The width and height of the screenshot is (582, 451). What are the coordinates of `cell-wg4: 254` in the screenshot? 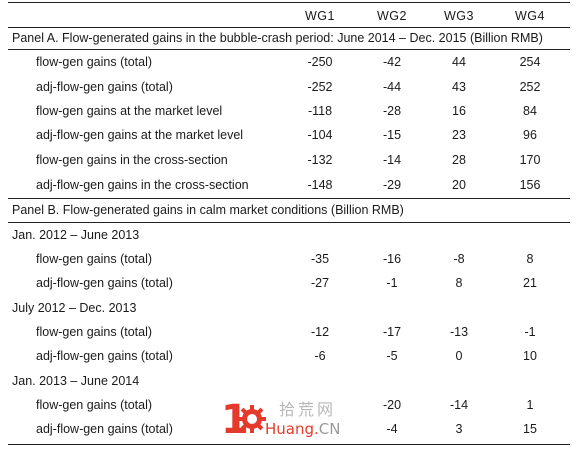 It's located at (530, 62).